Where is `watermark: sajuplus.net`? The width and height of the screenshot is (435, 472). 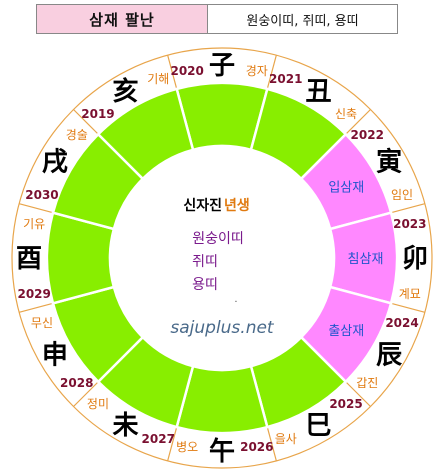 watermark: sajuplus.net is located at coordinates (222, 328).